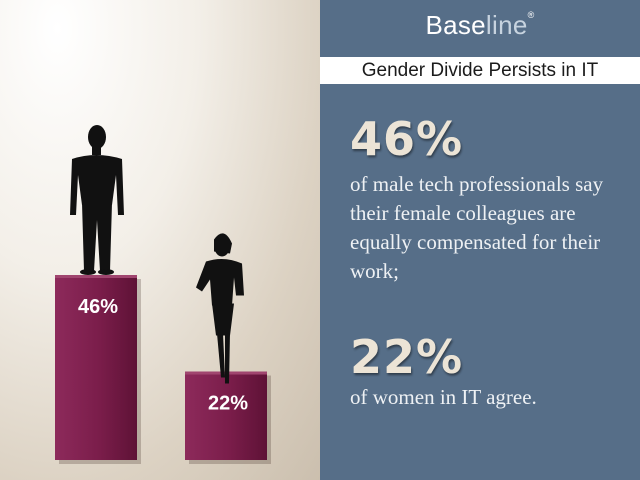  What do you see at coordinates (407, 139) in the screenshot?
I see `stat-value-male: 46%` at bounding box center [407, 139].